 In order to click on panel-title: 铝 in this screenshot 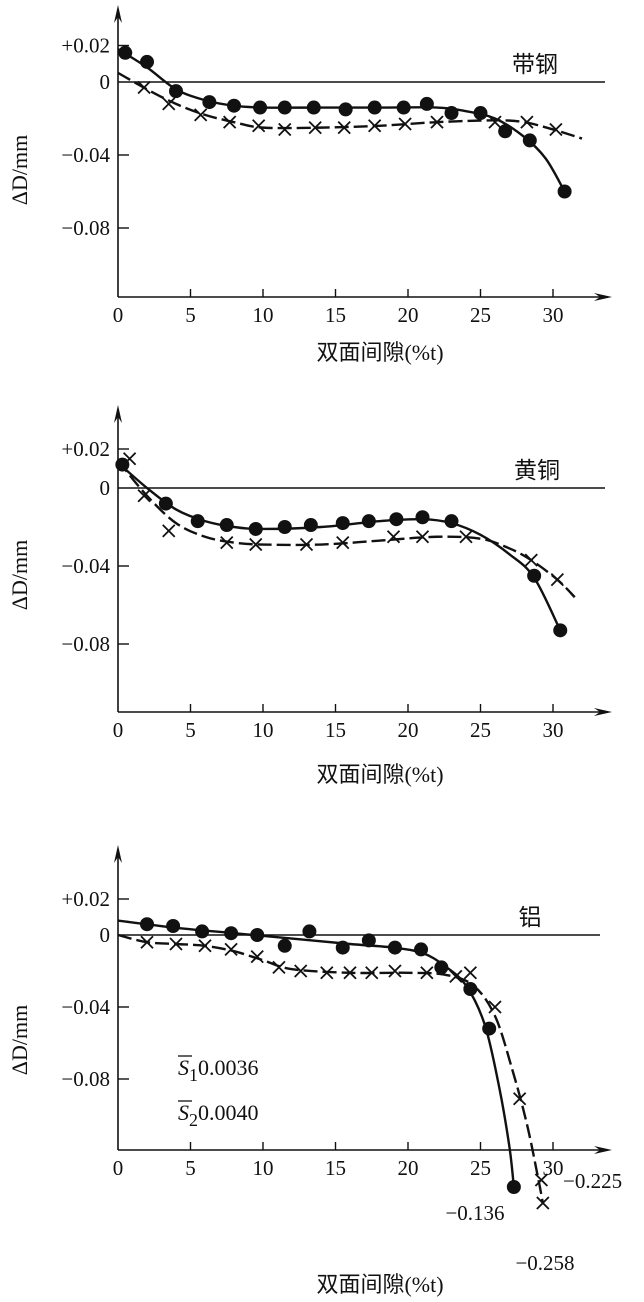, I will do `click(530, 917)`.